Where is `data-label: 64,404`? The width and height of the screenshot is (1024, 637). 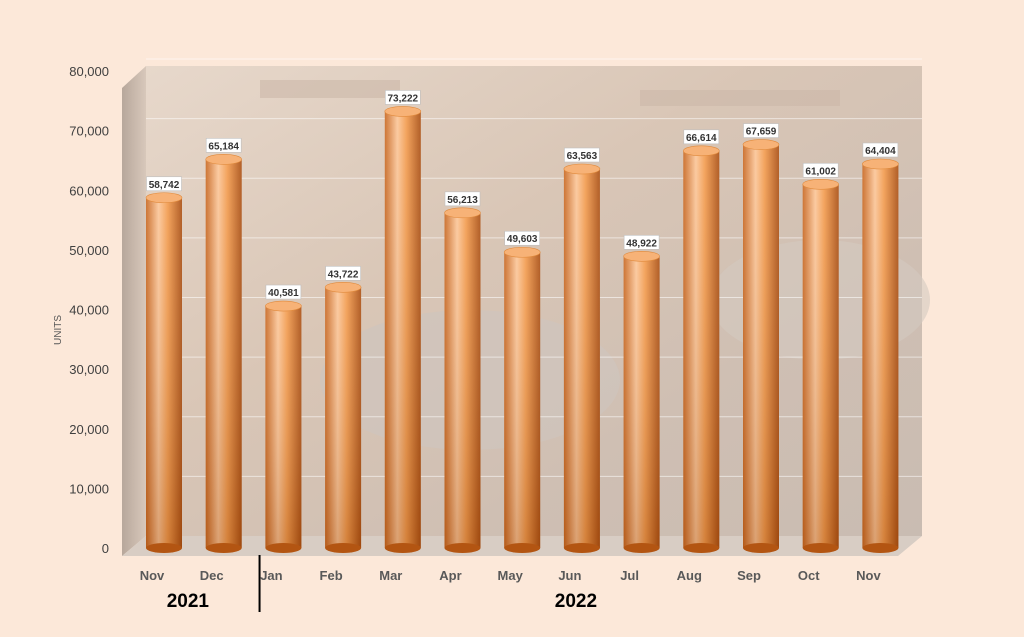
data-label: 64,404 is located at coordinates (880, 151).